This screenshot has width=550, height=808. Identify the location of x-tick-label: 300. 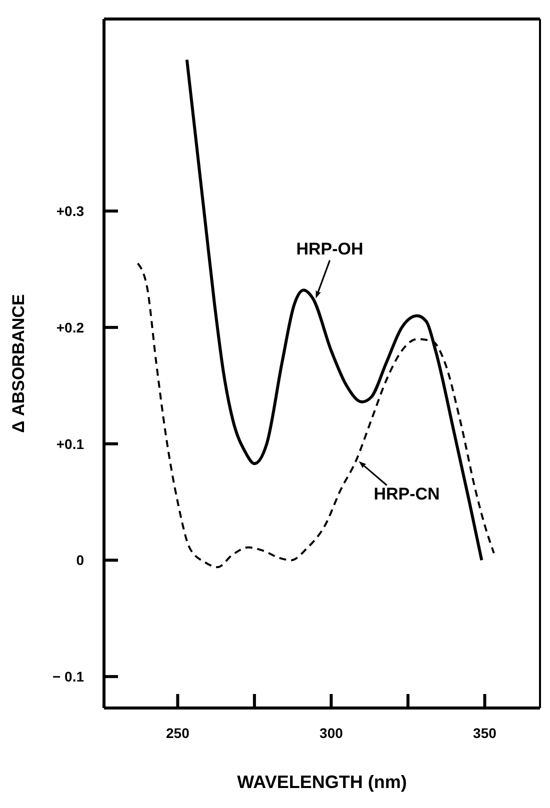
(332, 732).